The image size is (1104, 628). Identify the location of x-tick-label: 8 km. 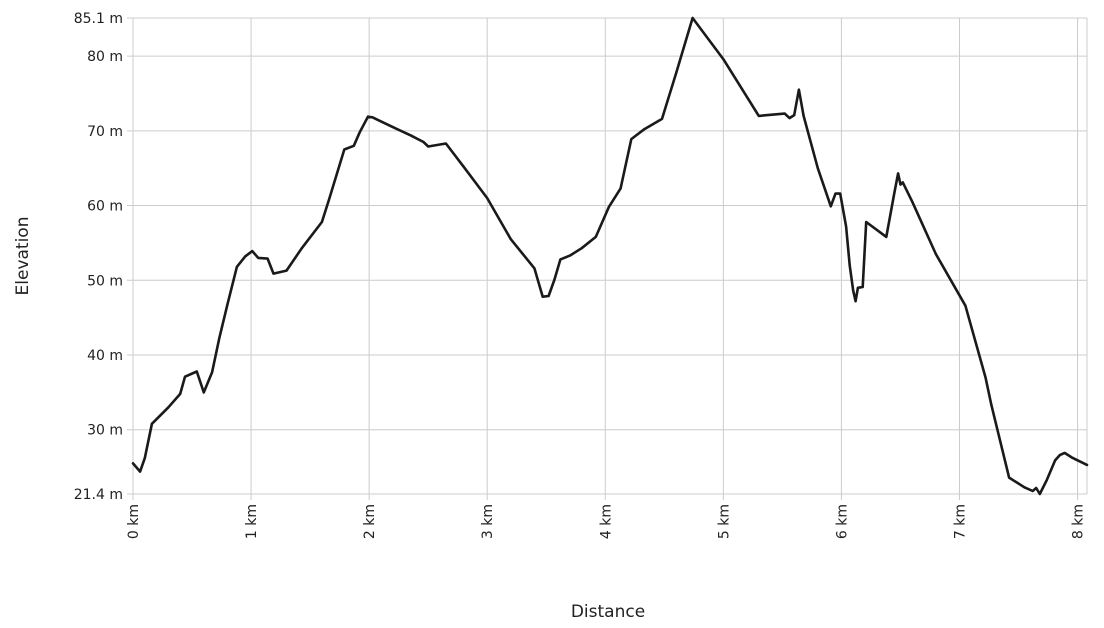
(1079, 521).